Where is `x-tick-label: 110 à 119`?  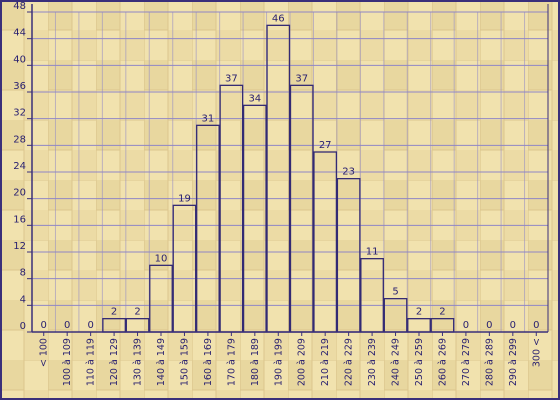 x-tick-label: 110 à 119 is located at coordinates (91, 362).